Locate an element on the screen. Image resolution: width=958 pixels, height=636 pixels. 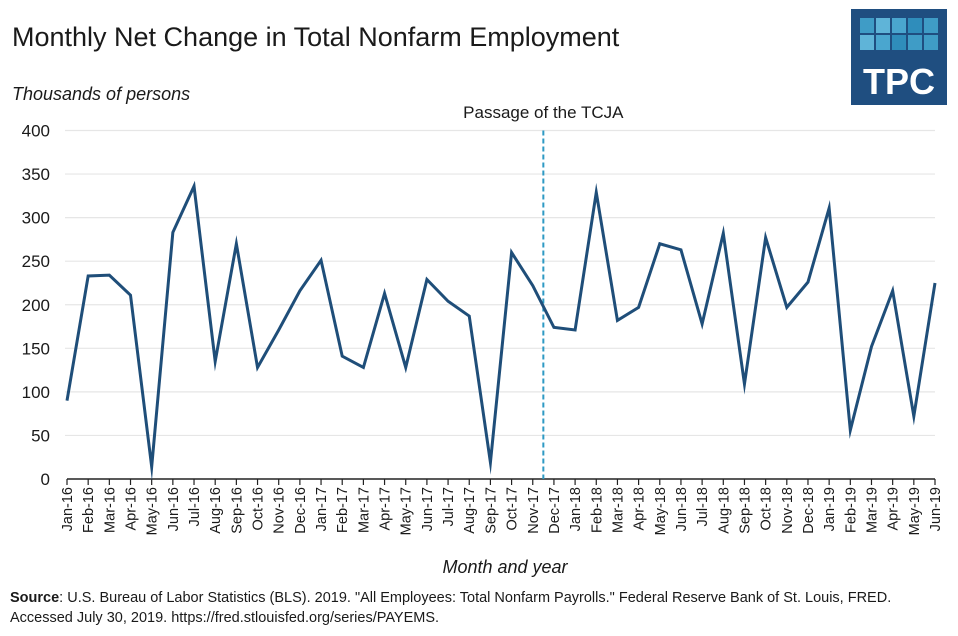
x-tick-label: May-16 is located at coordinates (153, 511).